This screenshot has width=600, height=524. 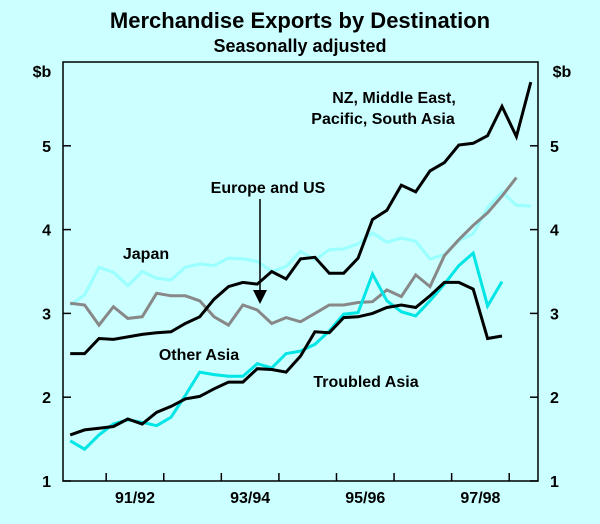 I want to click on annotation-europe-us-arrow-head, so click(x=260, y=297).